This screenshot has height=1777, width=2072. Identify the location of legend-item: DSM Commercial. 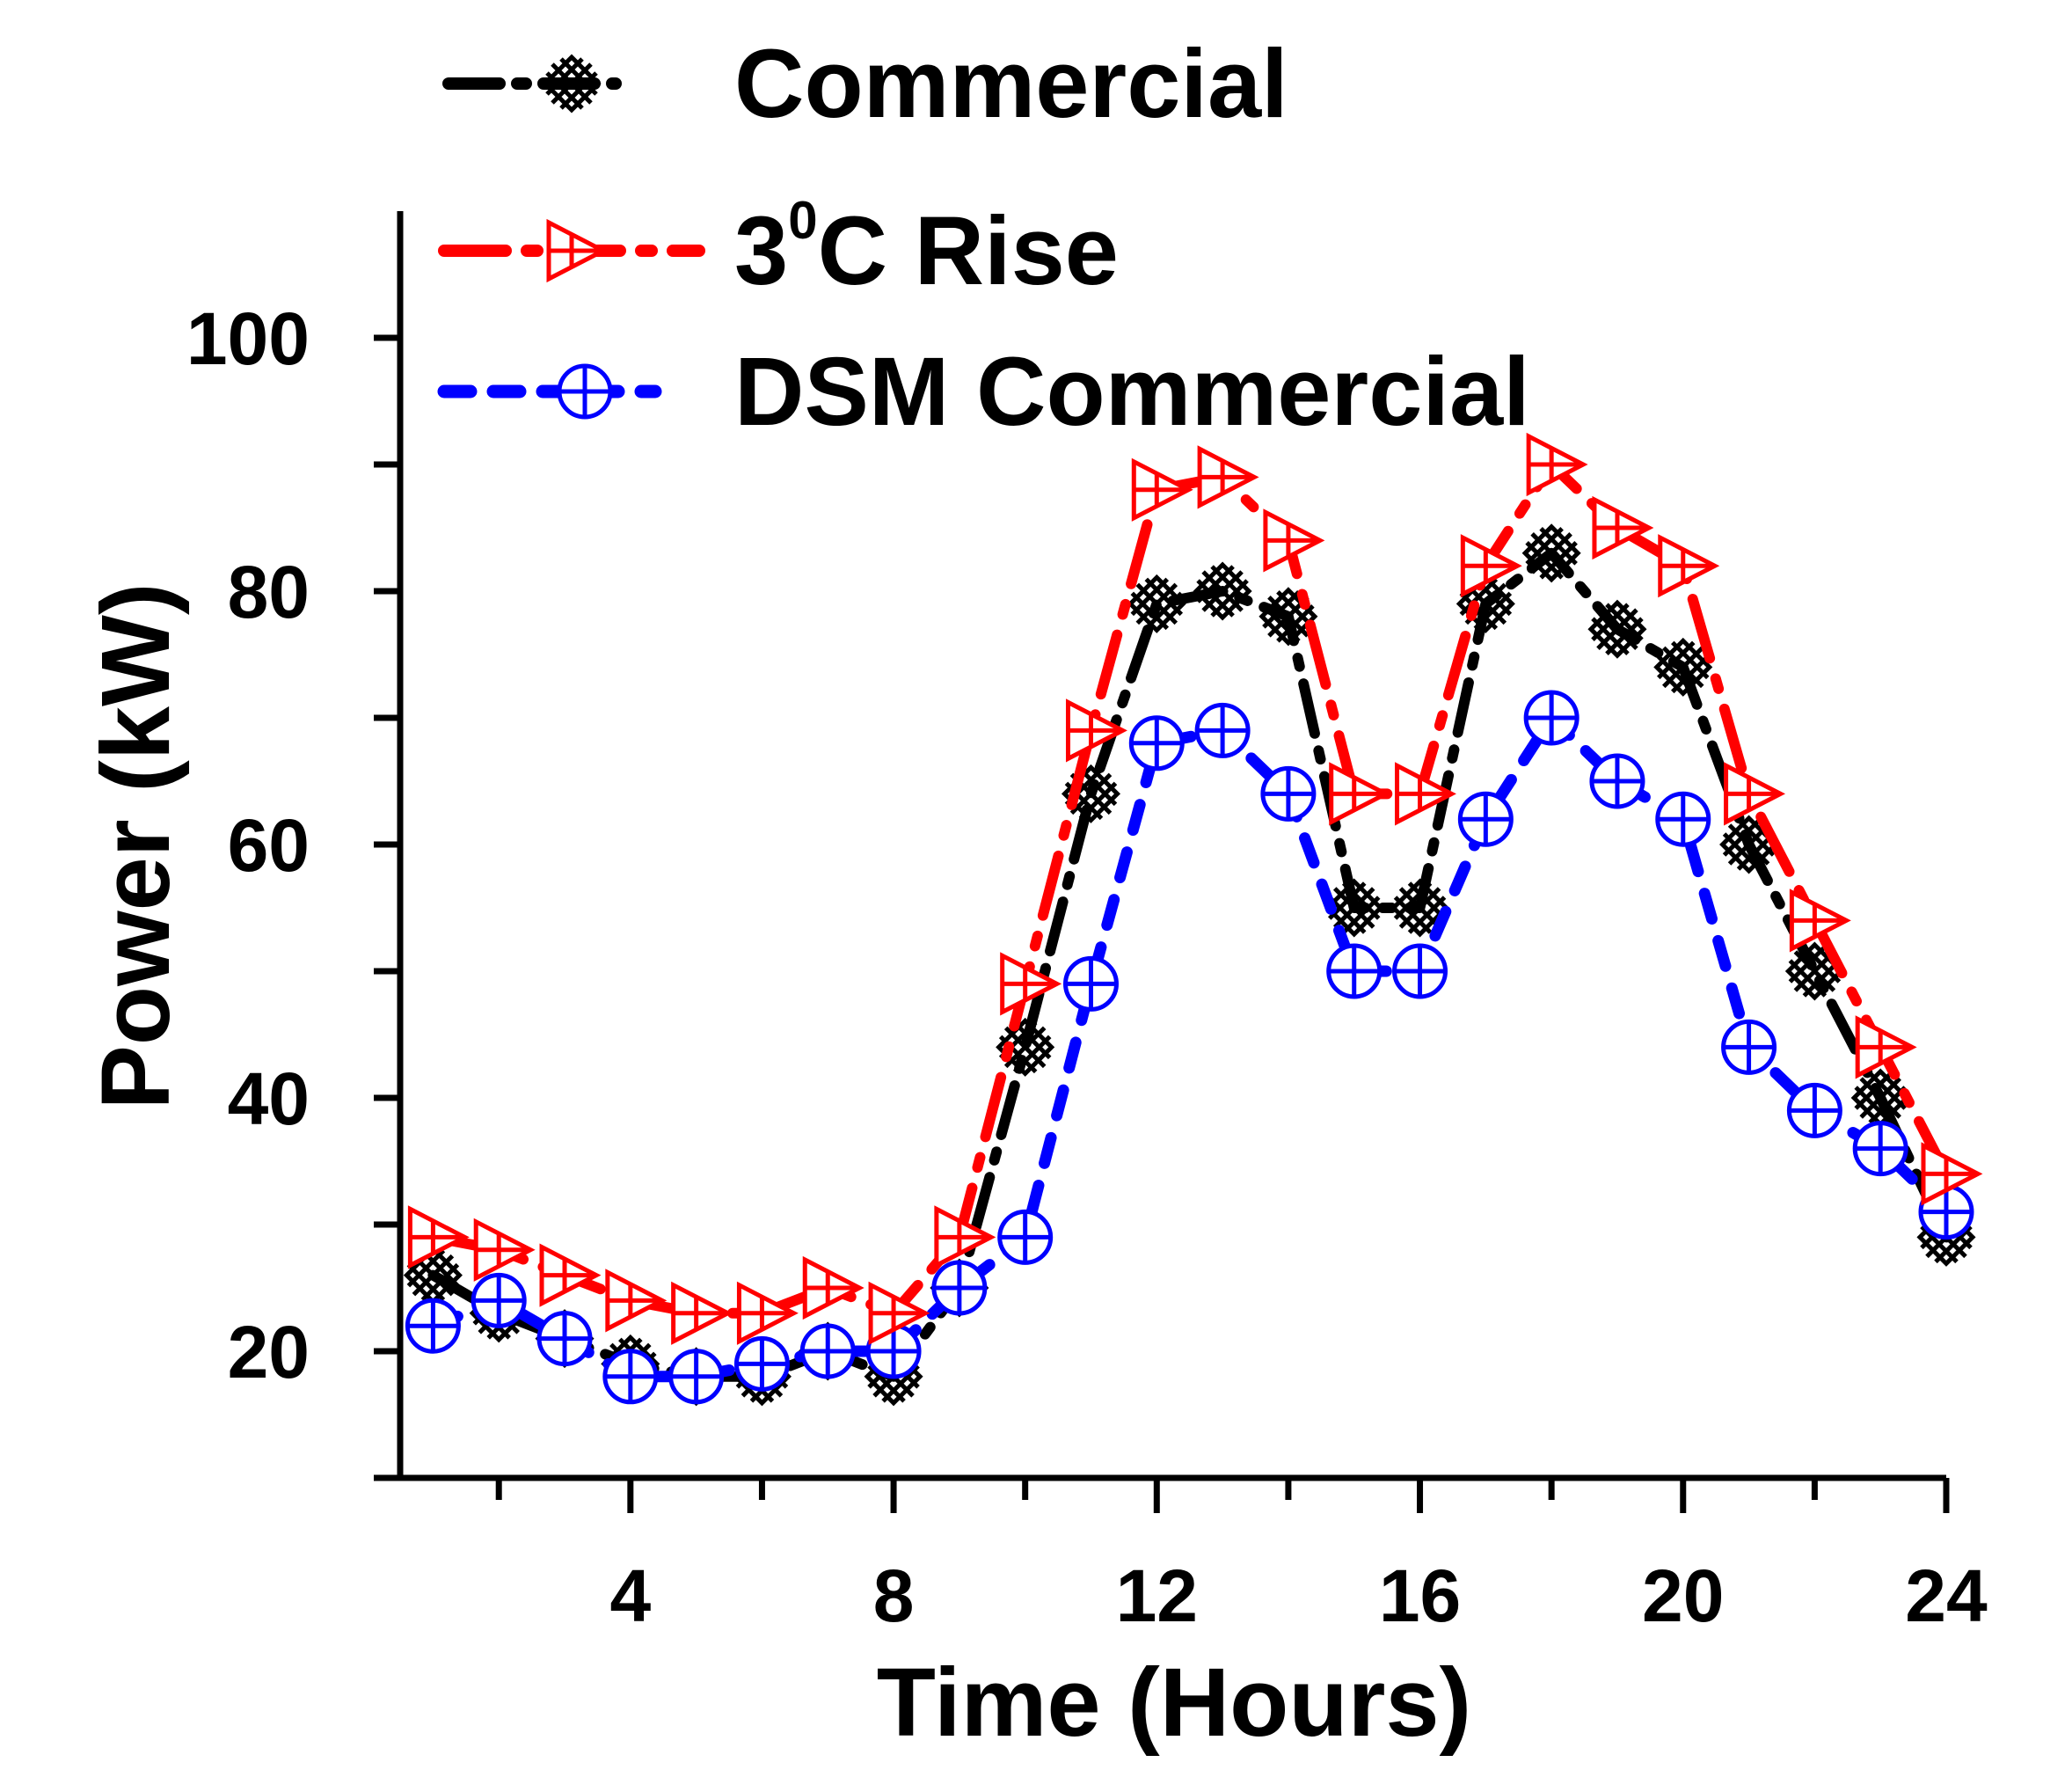
(984, 392).